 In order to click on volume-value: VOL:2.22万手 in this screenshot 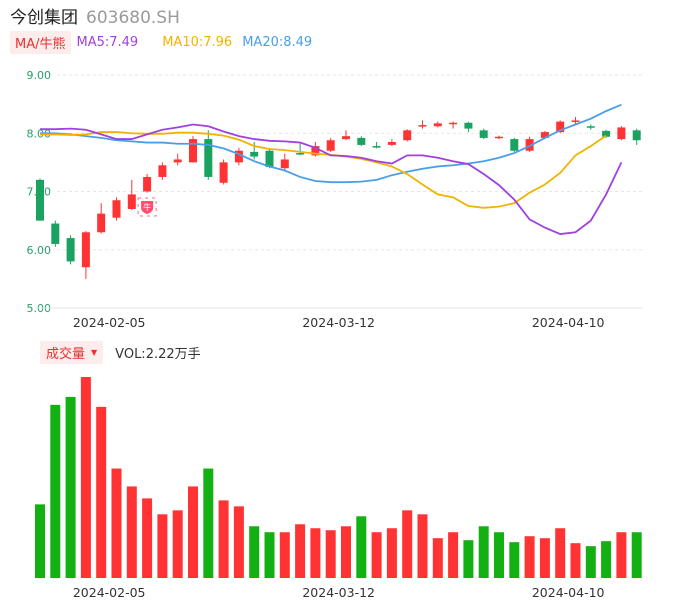, I will do `click(158, 354)`.